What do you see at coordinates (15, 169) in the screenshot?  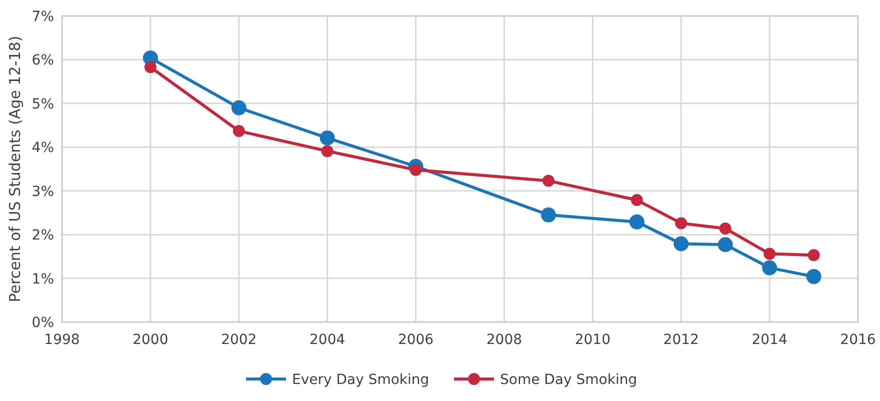 I see `y-axis-title: Percent of US Students (Age 12-18)` at bounding box center [15, 169].